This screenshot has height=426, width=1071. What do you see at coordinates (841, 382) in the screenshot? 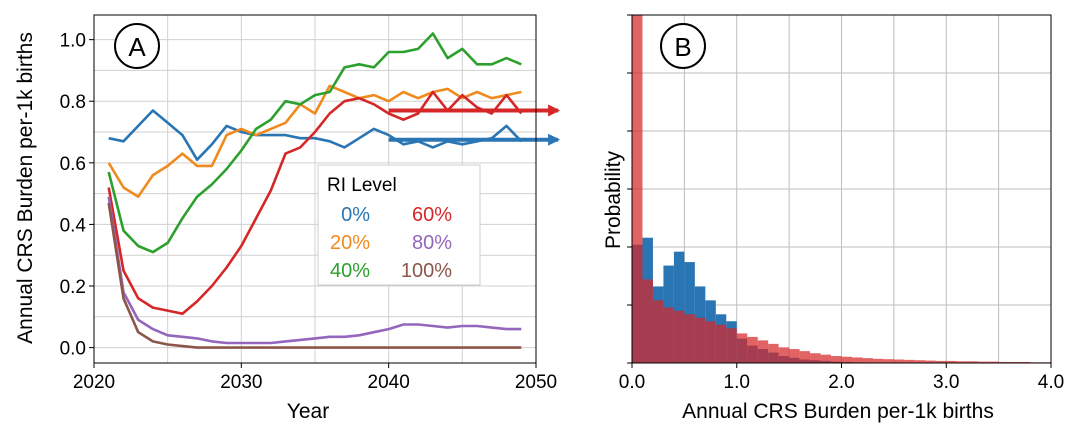
I see `x-tick-label: 2.0` at bounding box center [841, 382].